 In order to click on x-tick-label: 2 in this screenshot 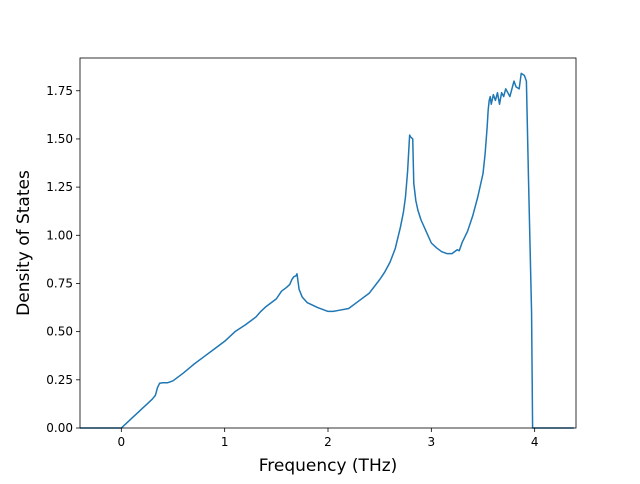, I will do `click(328, 442)`.